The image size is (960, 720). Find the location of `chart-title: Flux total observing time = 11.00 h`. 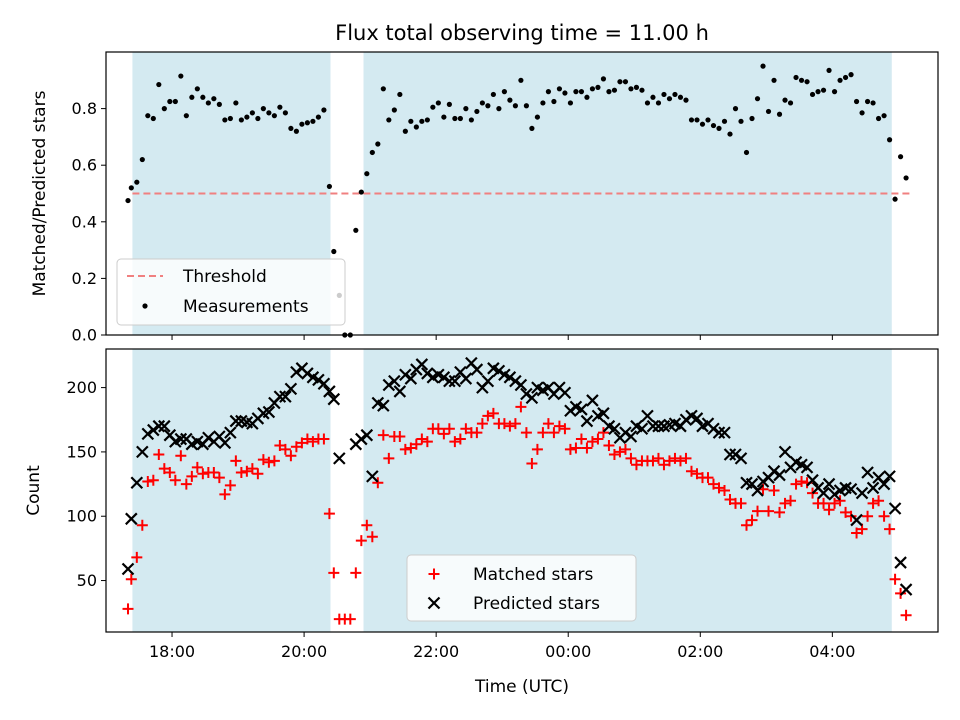

chart-title: Flux total observing time = 11.00 h is located at coordinates (522, 33).